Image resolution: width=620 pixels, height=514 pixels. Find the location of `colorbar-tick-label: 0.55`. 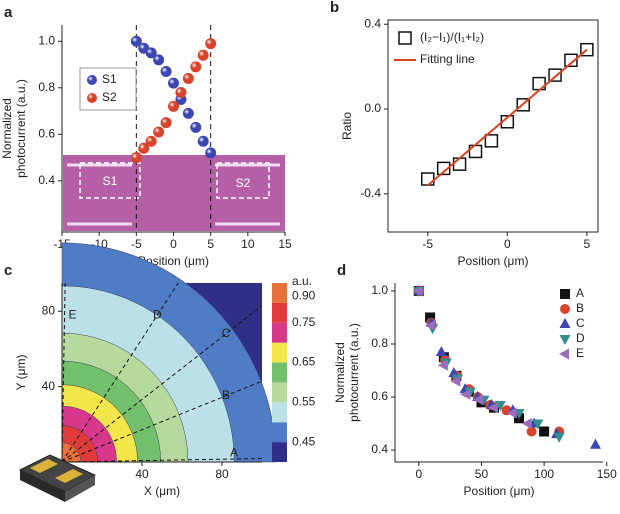

colorbar-tick-label: 0.55 is located at coordinates (304, 402).